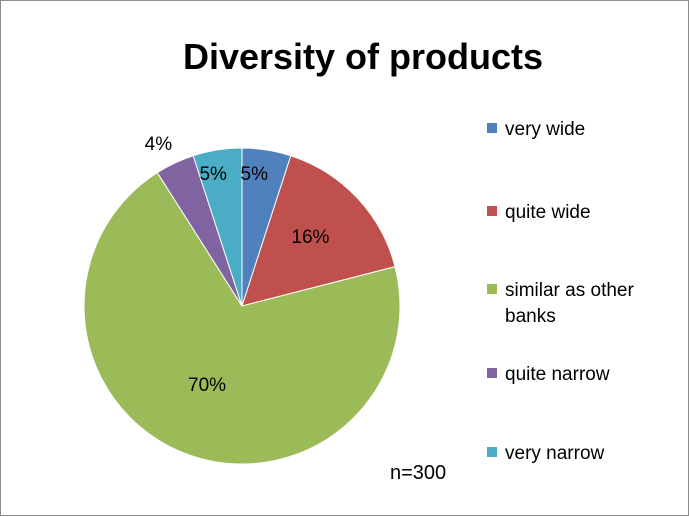  Describe the element at coordinates (363, 56) in the screenshot. I see `chart-title: Diversity of products` at that location.